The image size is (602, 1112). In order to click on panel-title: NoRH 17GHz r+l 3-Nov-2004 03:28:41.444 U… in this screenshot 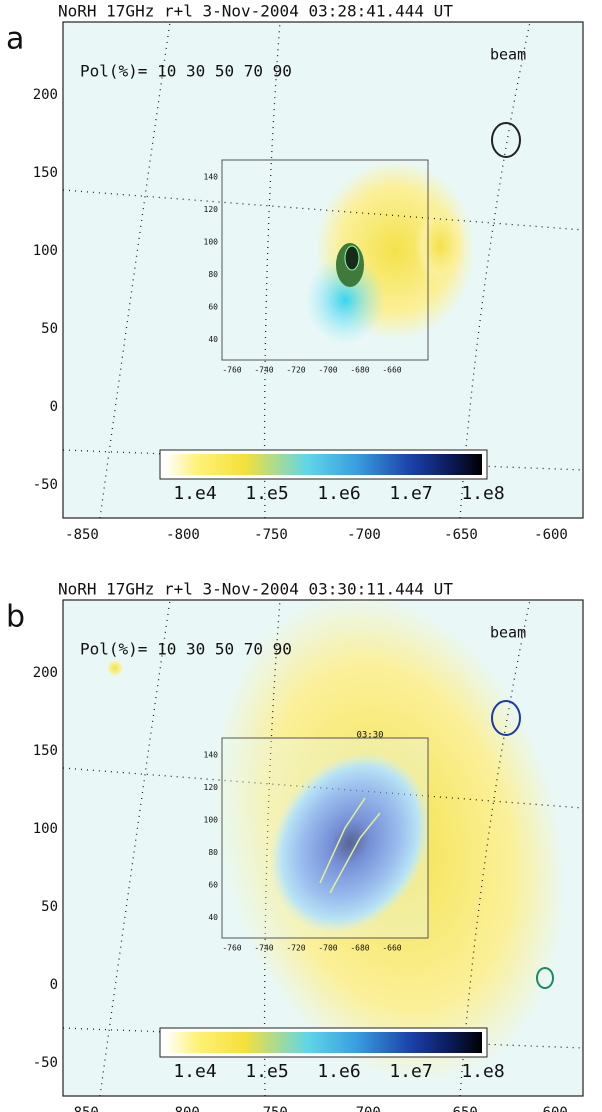, I will do `click(255, 11)`.